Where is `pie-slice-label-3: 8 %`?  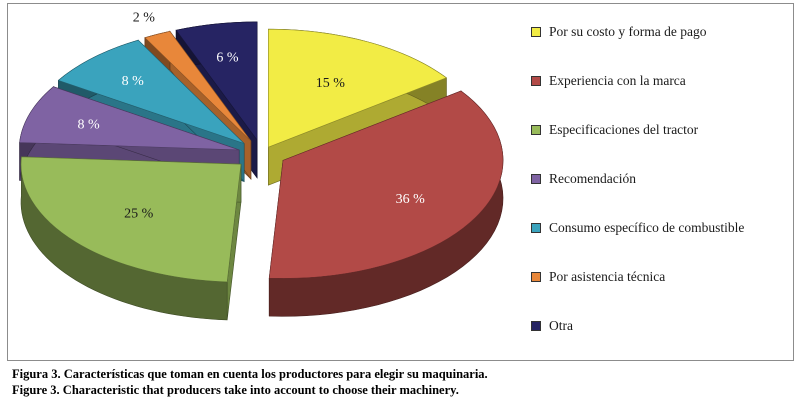 pie-slice-label-3: 8 % is located at coordinates (88, 125).